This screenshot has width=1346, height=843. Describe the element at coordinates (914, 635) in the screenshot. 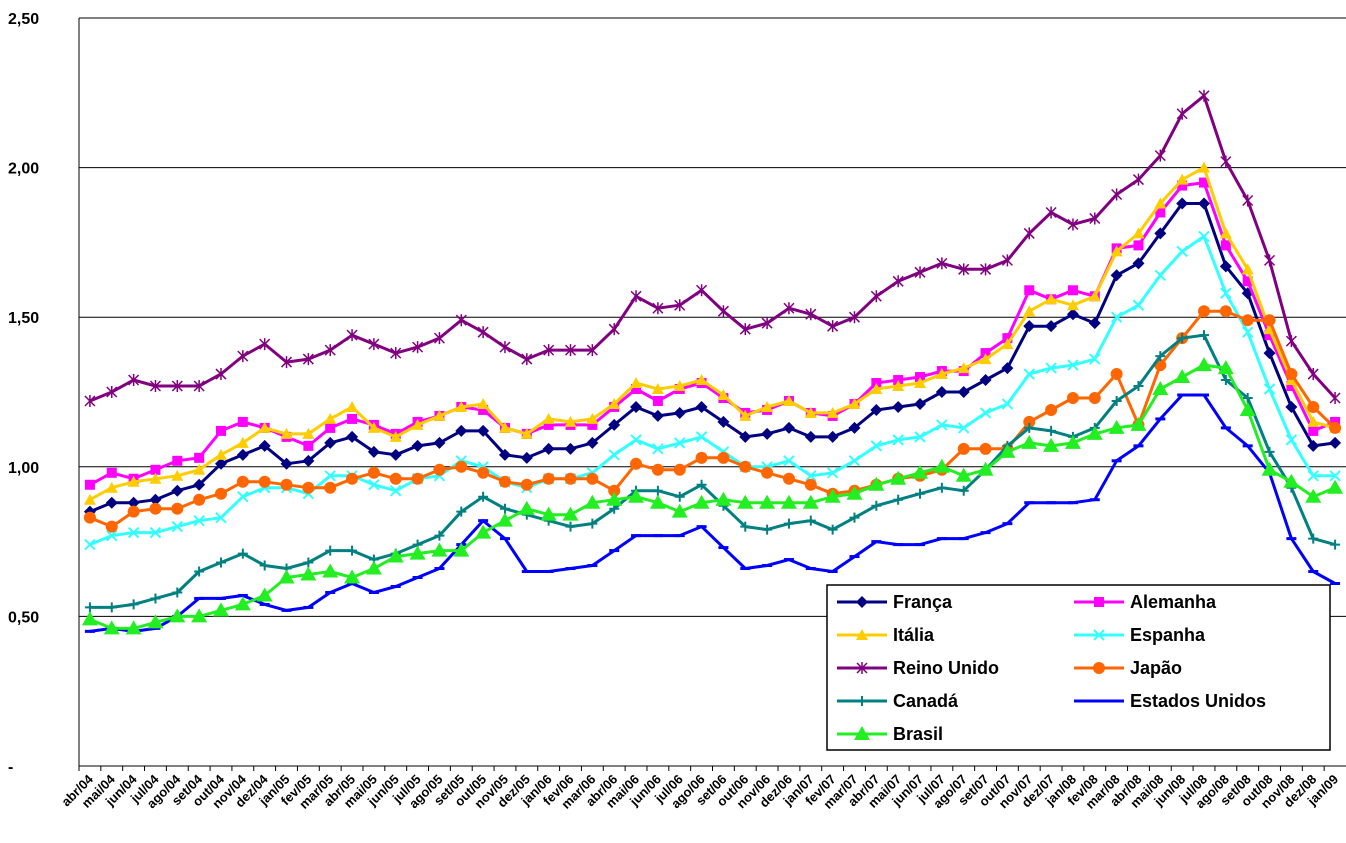

I see `legend-label: Itália` at that location.